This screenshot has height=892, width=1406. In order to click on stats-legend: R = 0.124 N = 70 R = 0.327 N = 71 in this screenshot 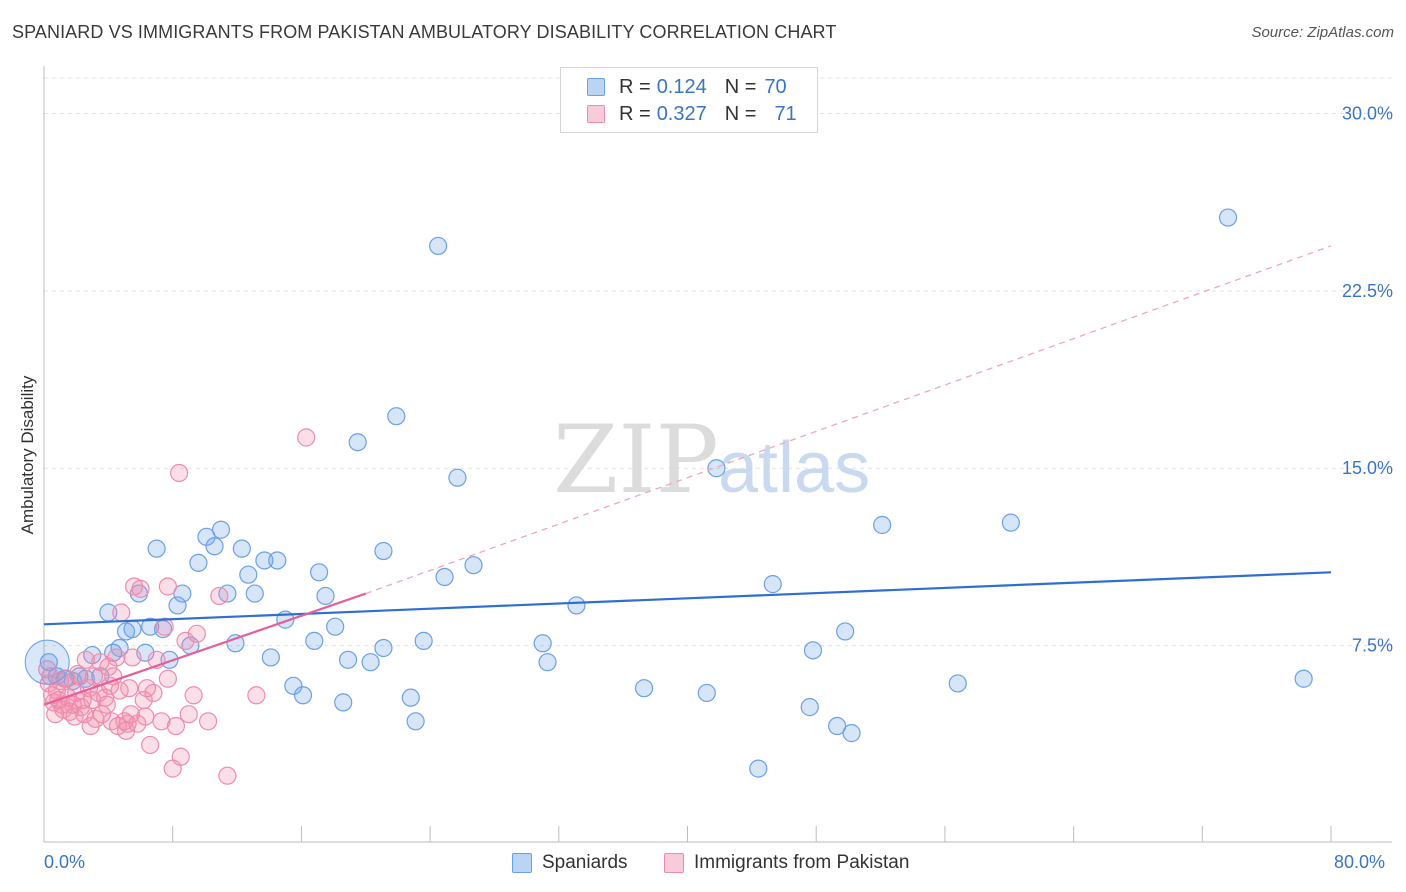, I will do `click(689, 100)`.